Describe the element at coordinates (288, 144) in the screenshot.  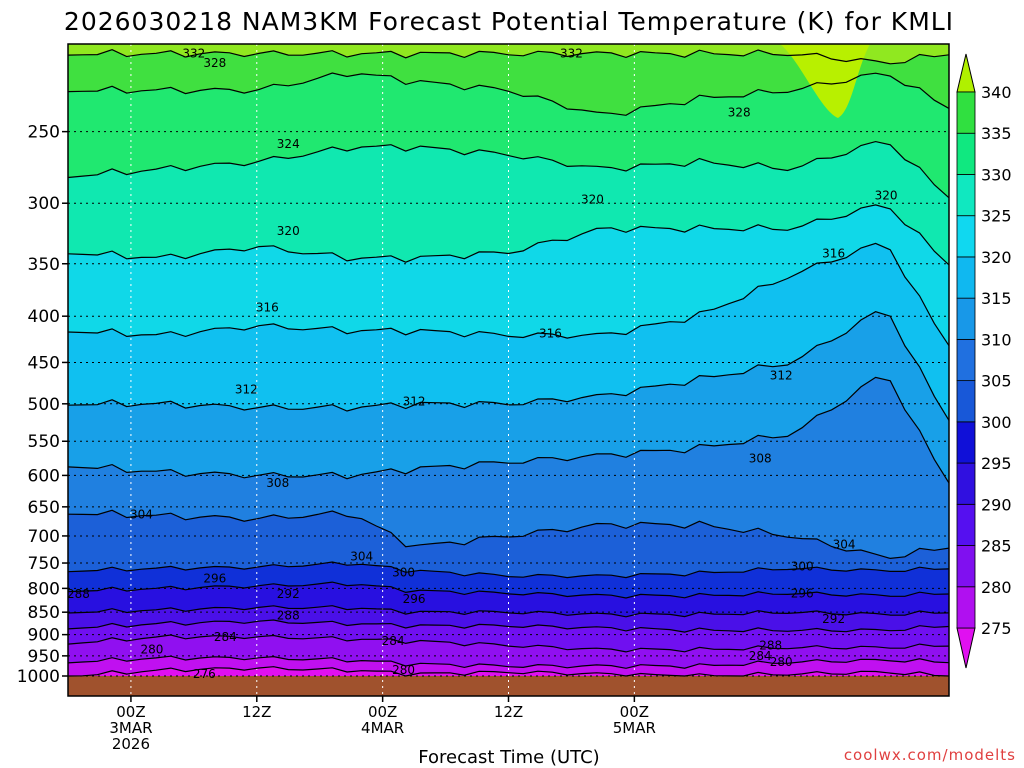
I see `contour-label-324: 324` at that location.